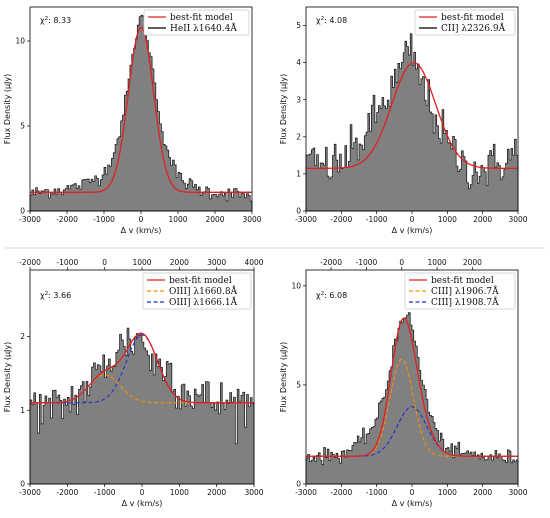 The width and height of the screenshot is (550, 518). I want to click on y-tick-label: 4, so click(298, 62).